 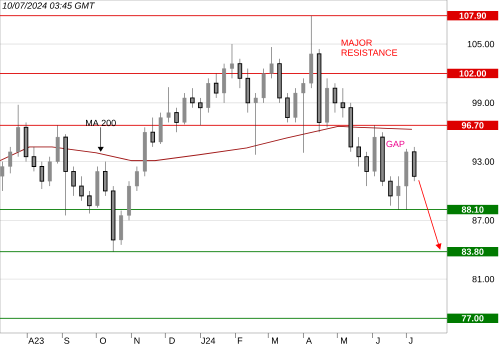 I want to click on annotation: GAP, so click(x=395, y=144).